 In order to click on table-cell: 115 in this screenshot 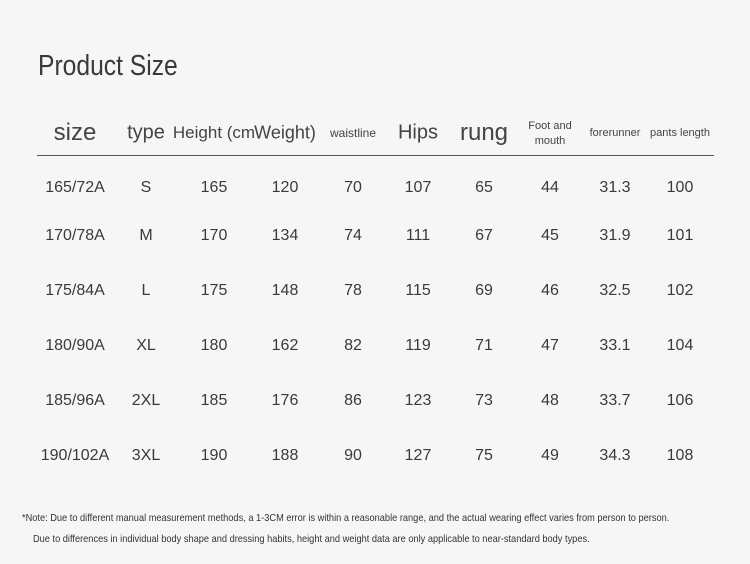, I will do `click(418, 290)`.